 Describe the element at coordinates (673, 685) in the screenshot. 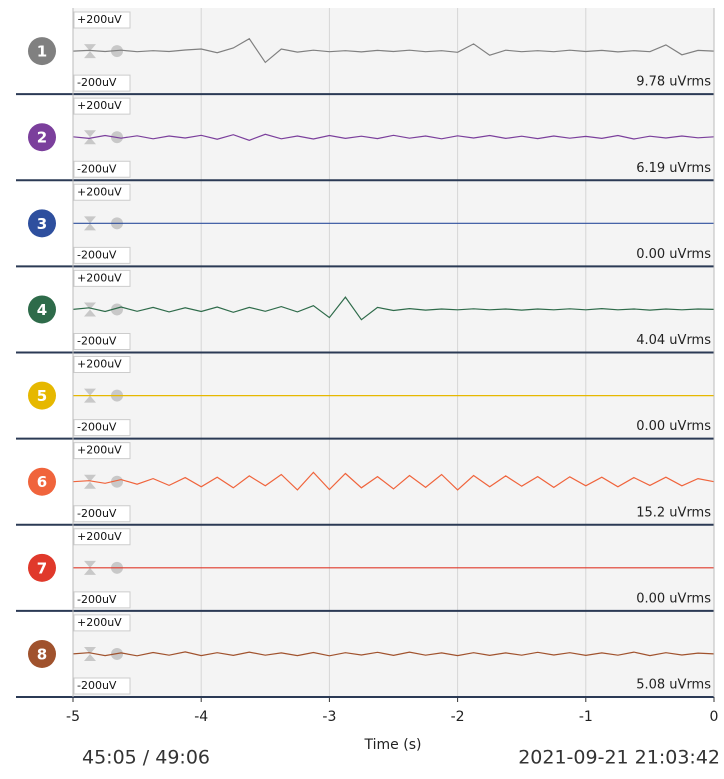

I see `rms-label: 5.08 uVrms` at that location.